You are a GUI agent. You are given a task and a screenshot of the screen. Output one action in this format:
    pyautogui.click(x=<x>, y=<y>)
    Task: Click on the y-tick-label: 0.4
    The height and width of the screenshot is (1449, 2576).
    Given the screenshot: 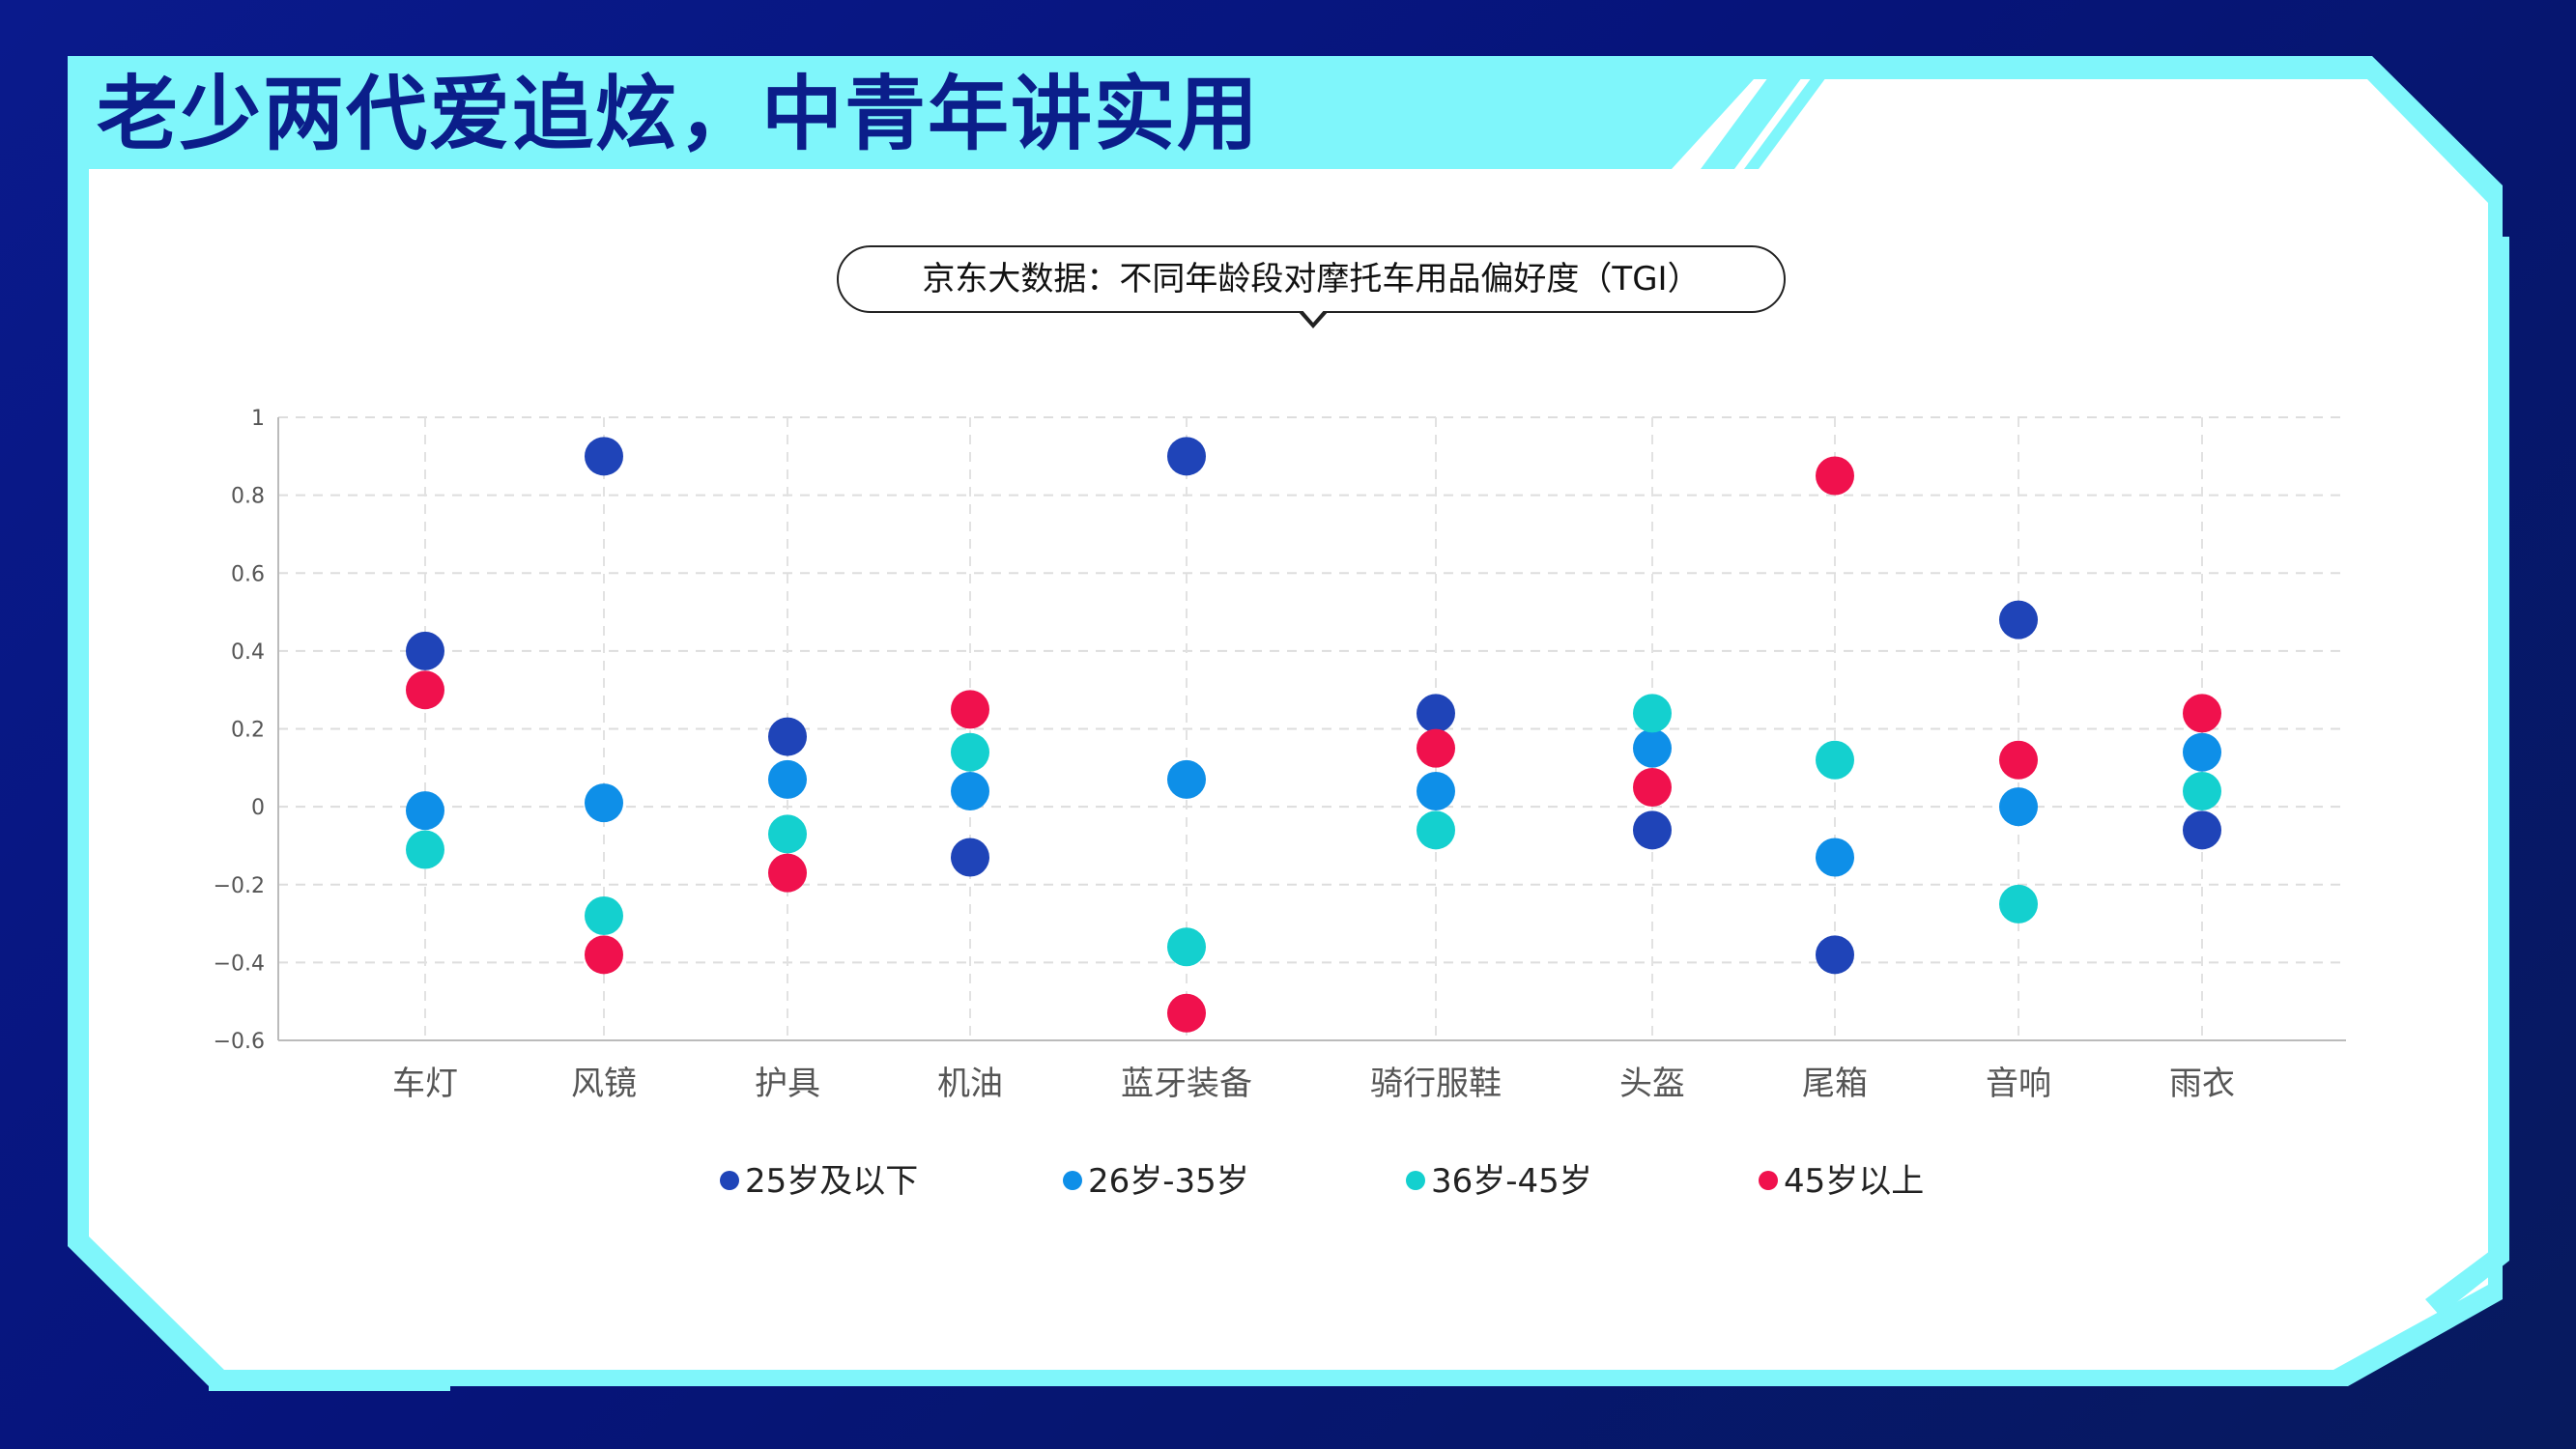 What is the action you would take?
    pyautogui.click(x=248, y=652)
    